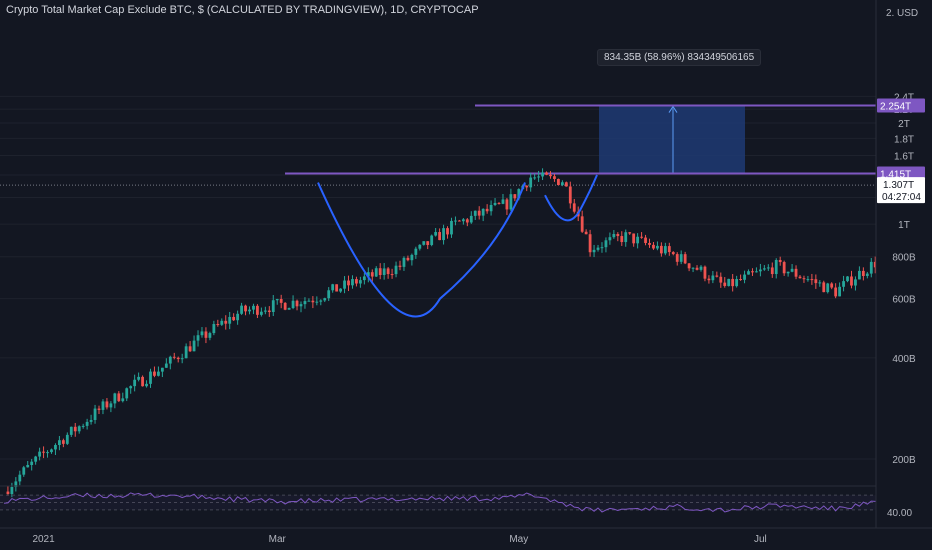  Describe the element at coordinates (760, 539) in the screenshot. I see `time-tick-label: Jul` at that location.